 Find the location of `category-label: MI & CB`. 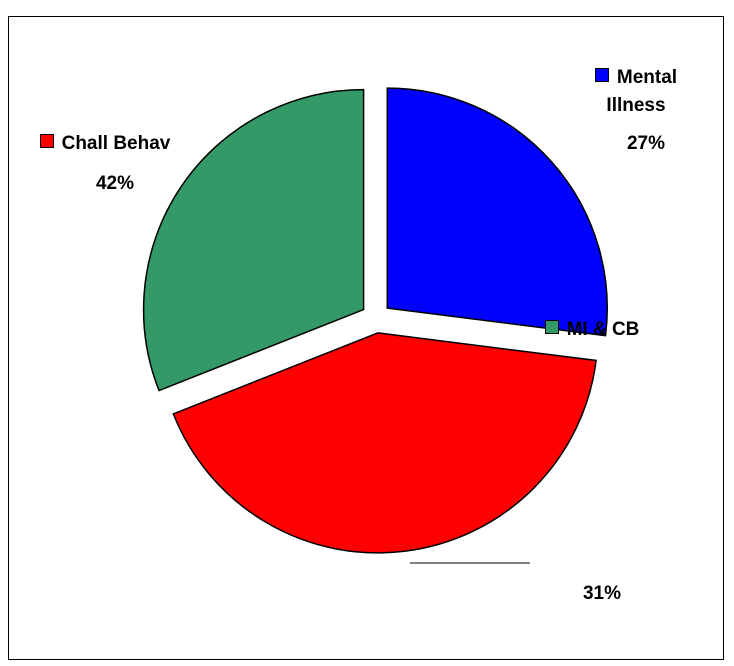

category-label: MI & CB is located at coordinates (603, 329).